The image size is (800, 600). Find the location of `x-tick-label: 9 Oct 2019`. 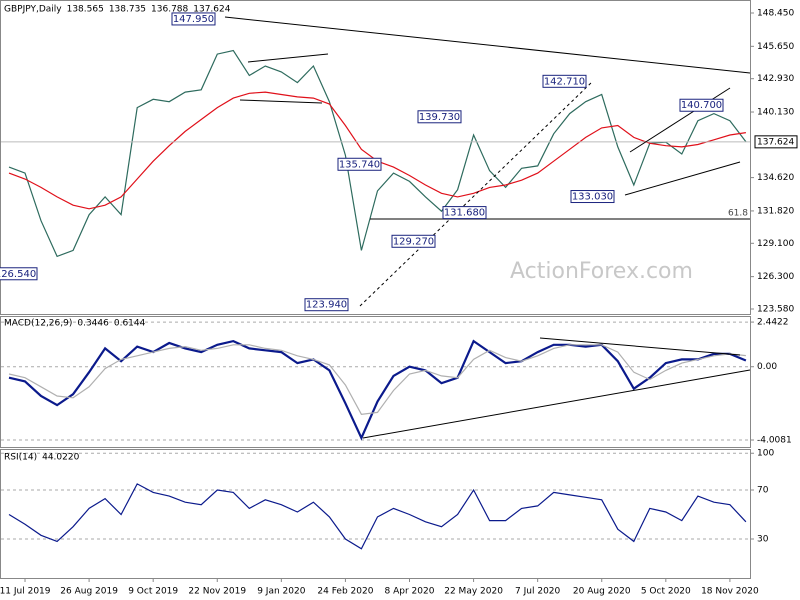

x-tick-label: 9 Oct 2019 is located at coordinates (153, 592).